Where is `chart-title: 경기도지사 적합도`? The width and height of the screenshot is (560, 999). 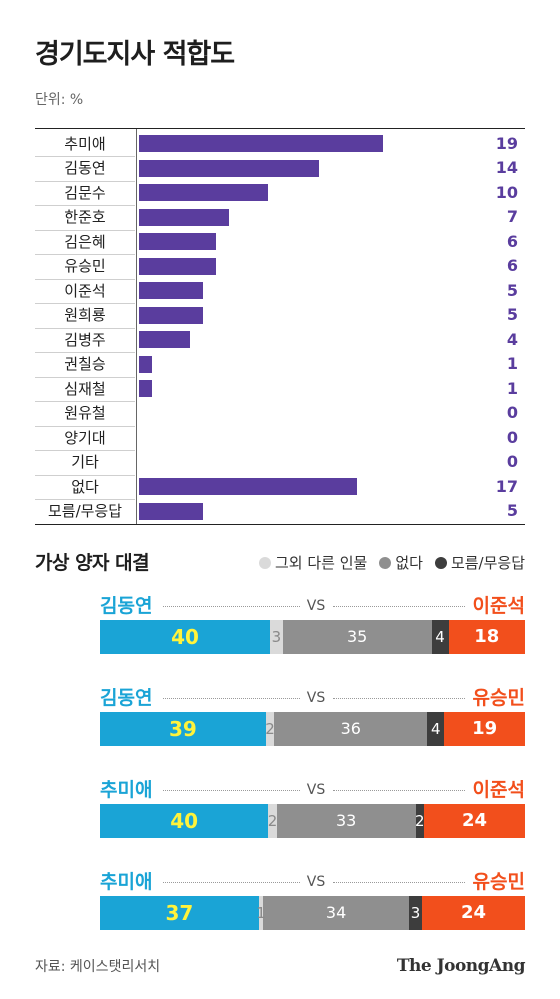
chart-title: 경기도지사 적합도 is located at coordinates (135, 54).